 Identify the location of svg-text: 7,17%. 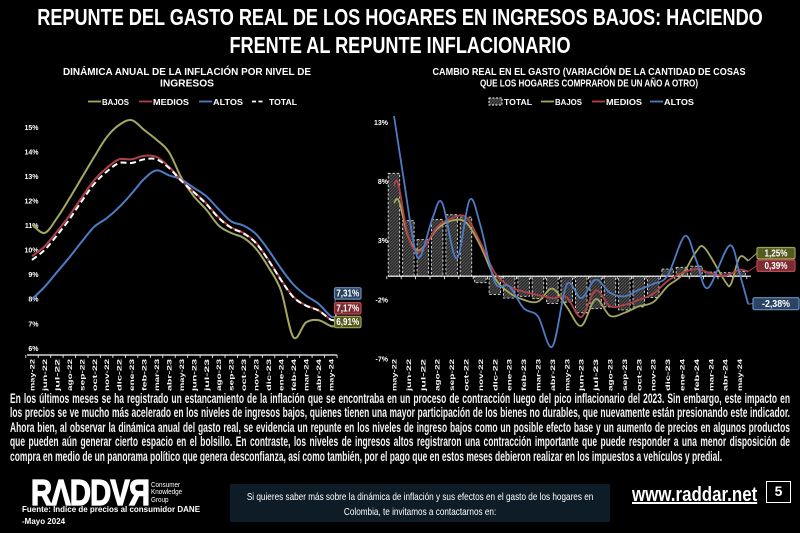
(348, 309).